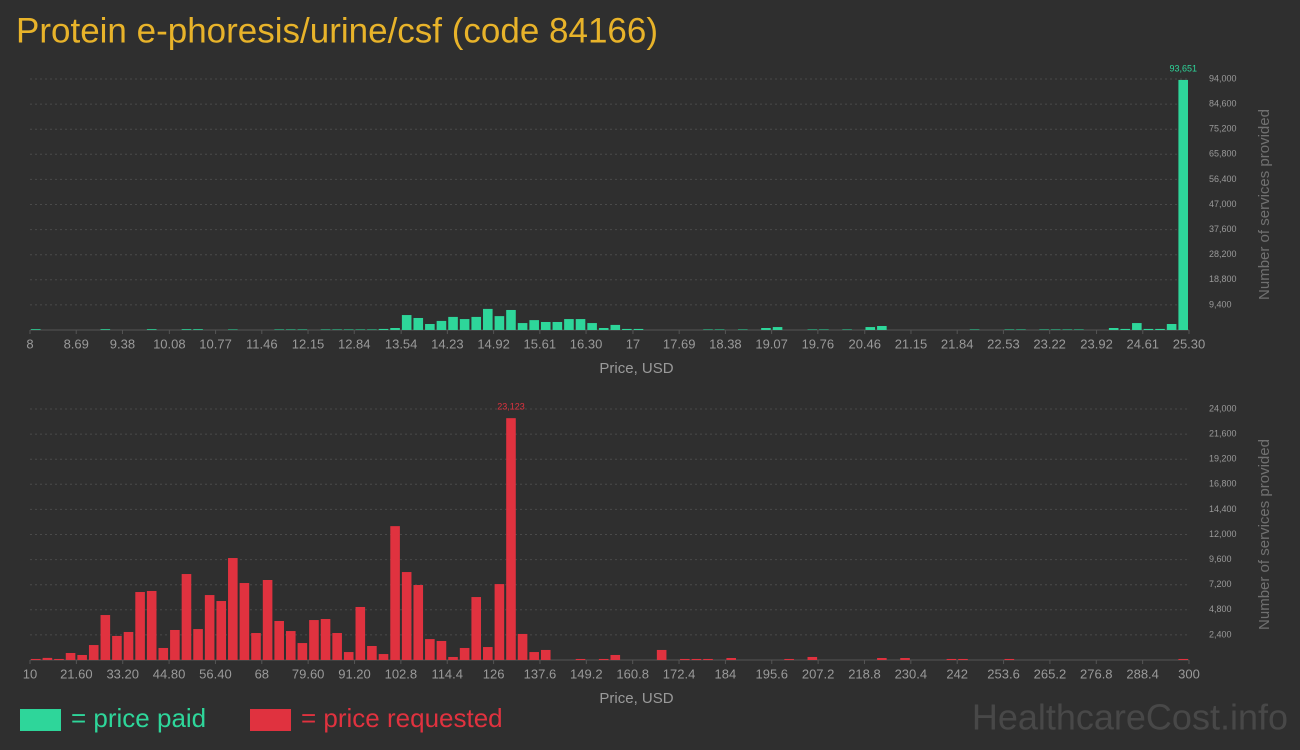 This screenshot has width=1300, height=750. I want to click on x-tick-label: 24.61, so click(1143, 343).